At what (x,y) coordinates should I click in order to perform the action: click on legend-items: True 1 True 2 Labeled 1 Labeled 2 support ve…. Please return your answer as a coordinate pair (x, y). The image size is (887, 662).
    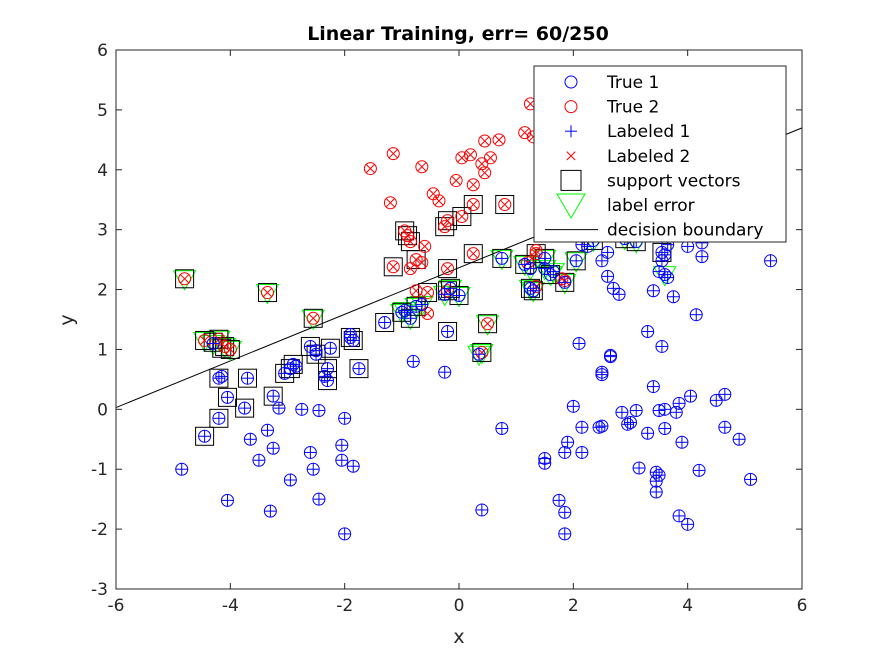
    Looking at the image, I should click on (654, 157).